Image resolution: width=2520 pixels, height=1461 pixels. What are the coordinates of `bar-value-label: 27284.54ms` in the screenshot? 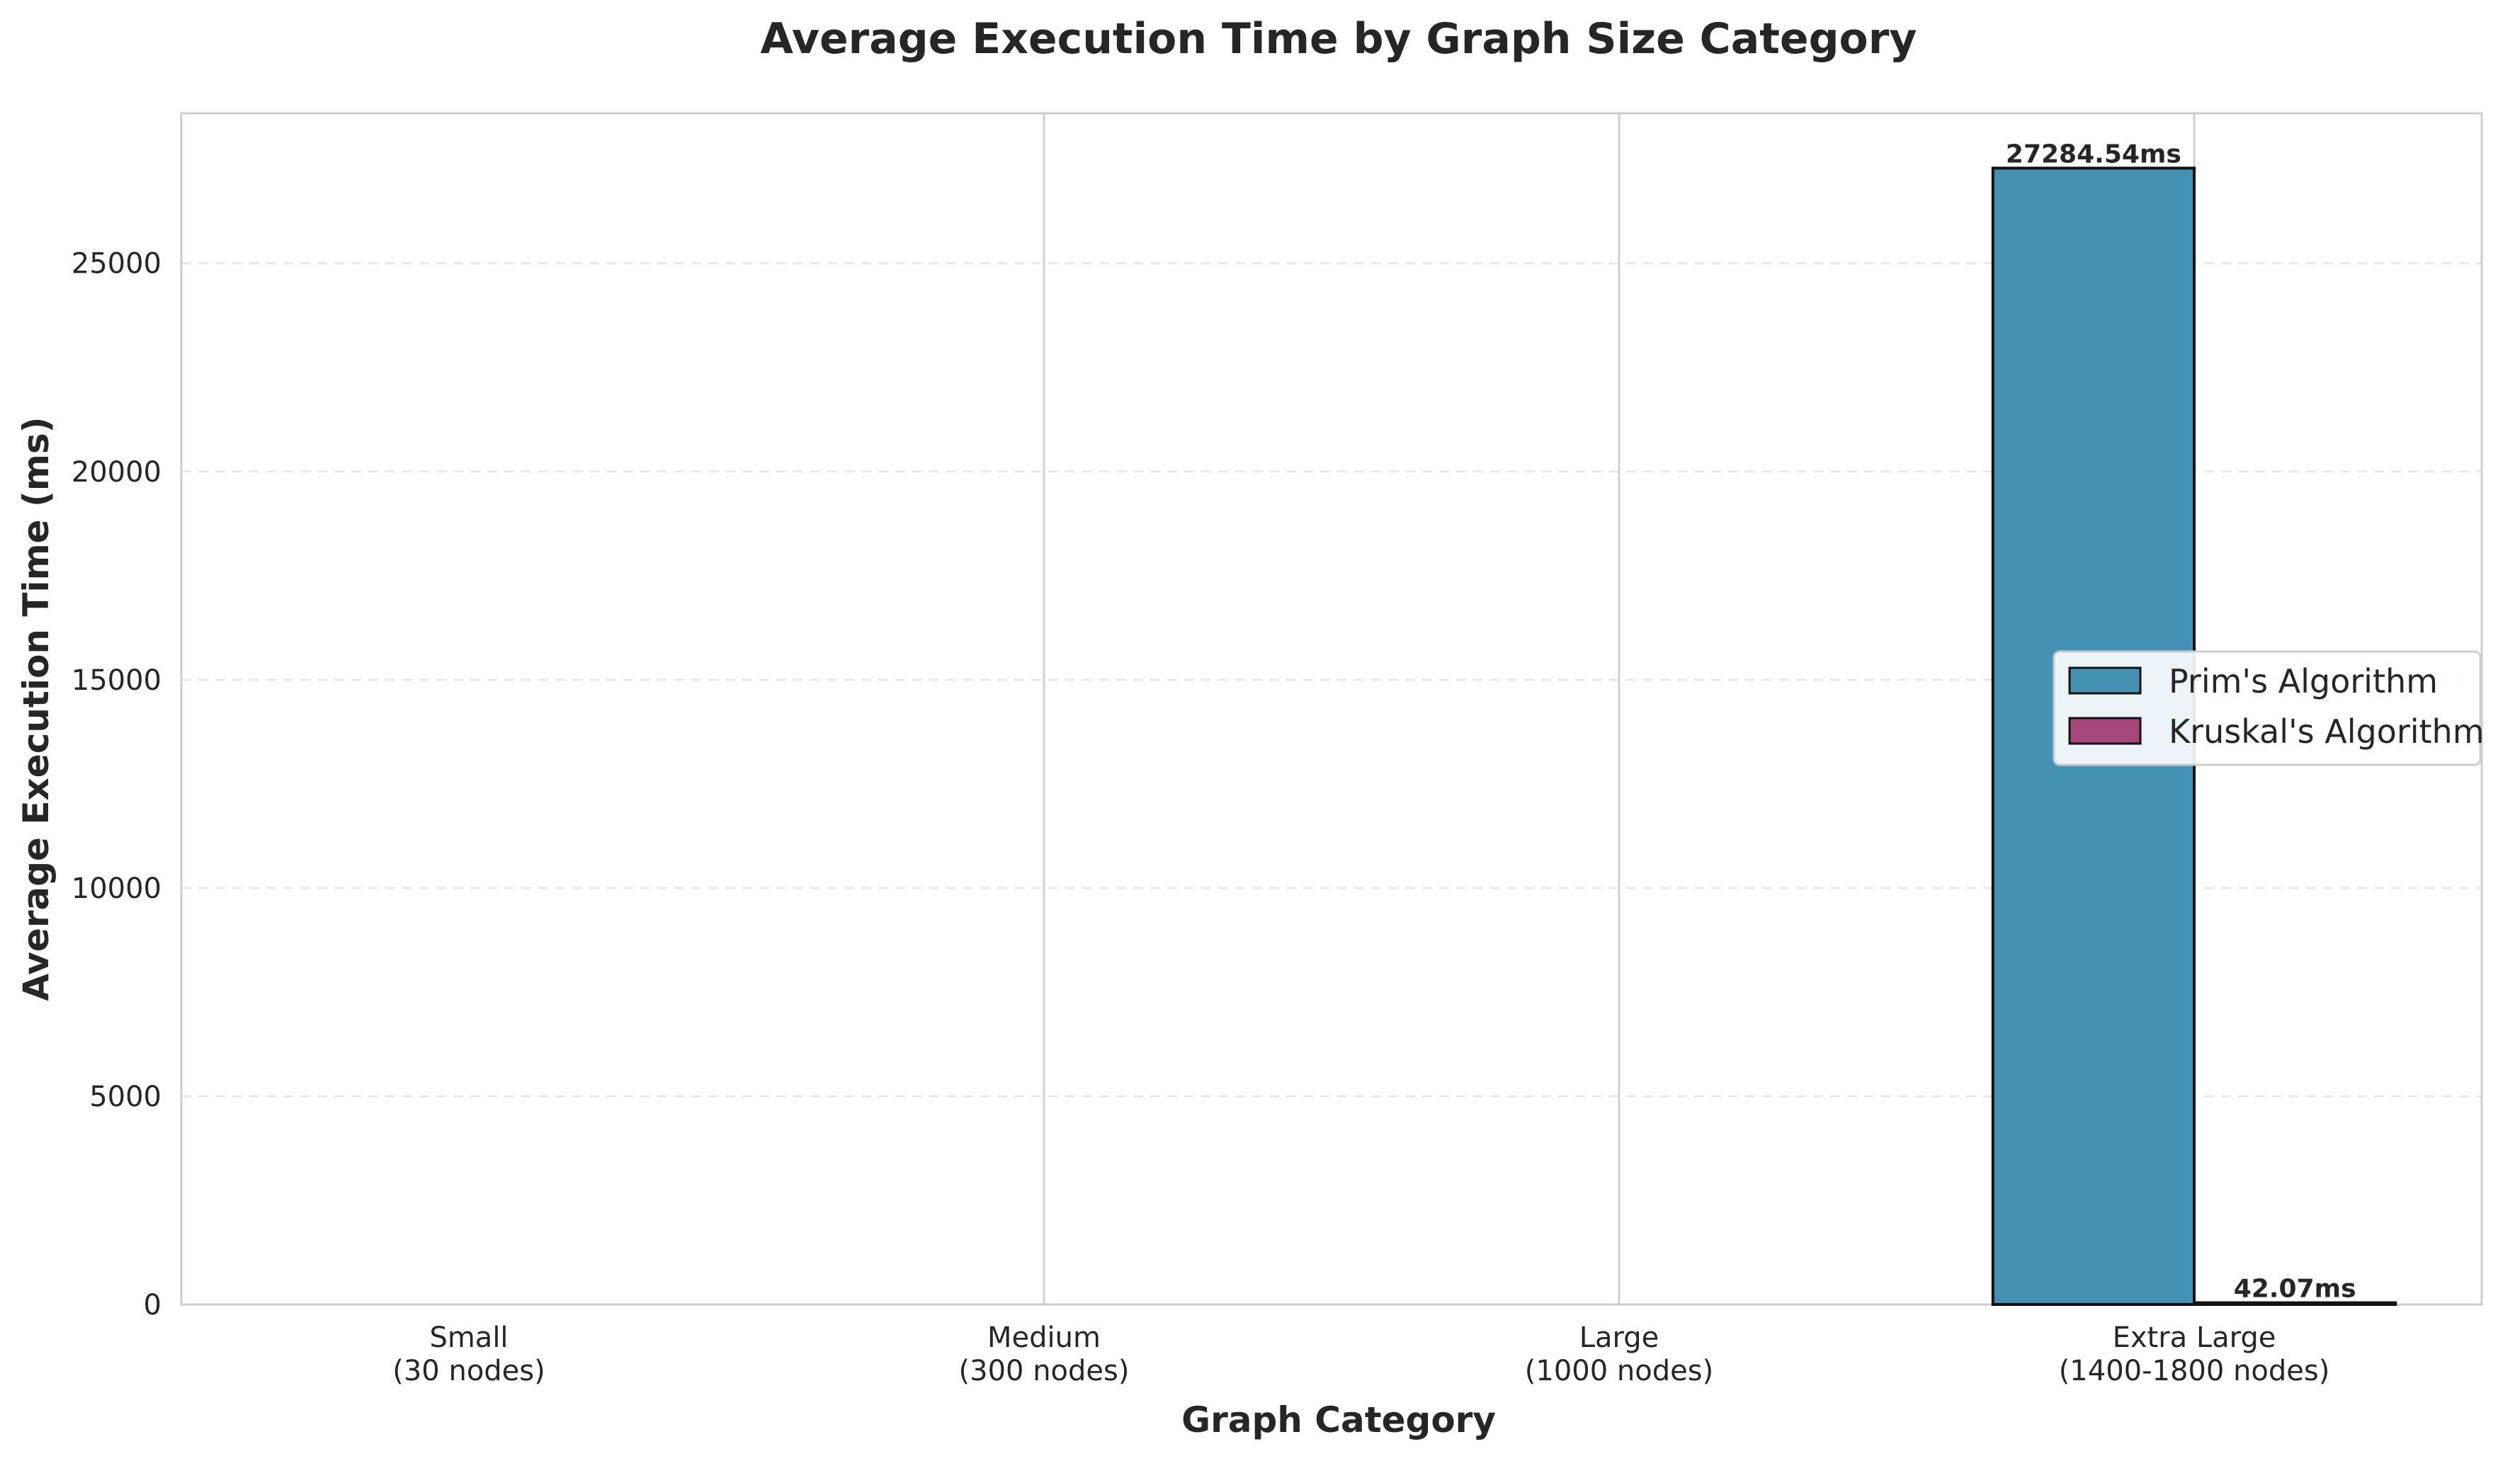 It's located at (2094, 154).